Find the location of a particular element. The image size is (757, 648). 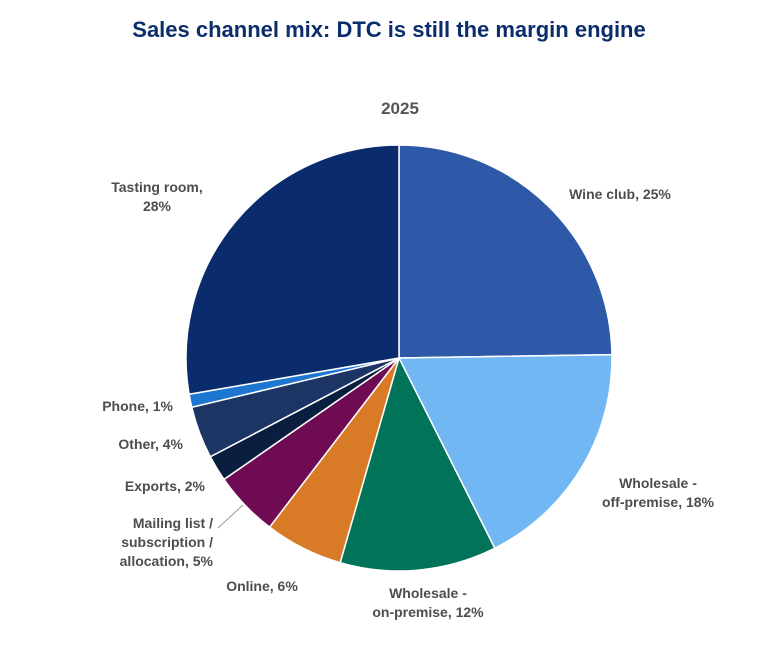

label-exports: Exports, 2% is located at coordinates (165, 486).